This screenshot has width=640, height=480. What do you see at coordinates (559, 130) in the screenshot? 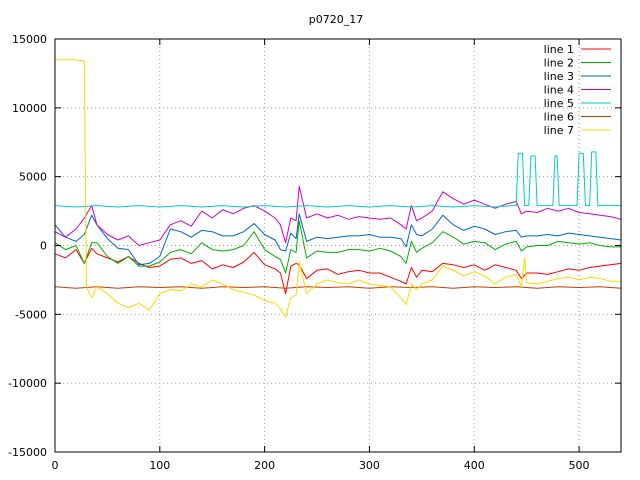
I see `legend-label: line 7` at bounding box center [559, 130].